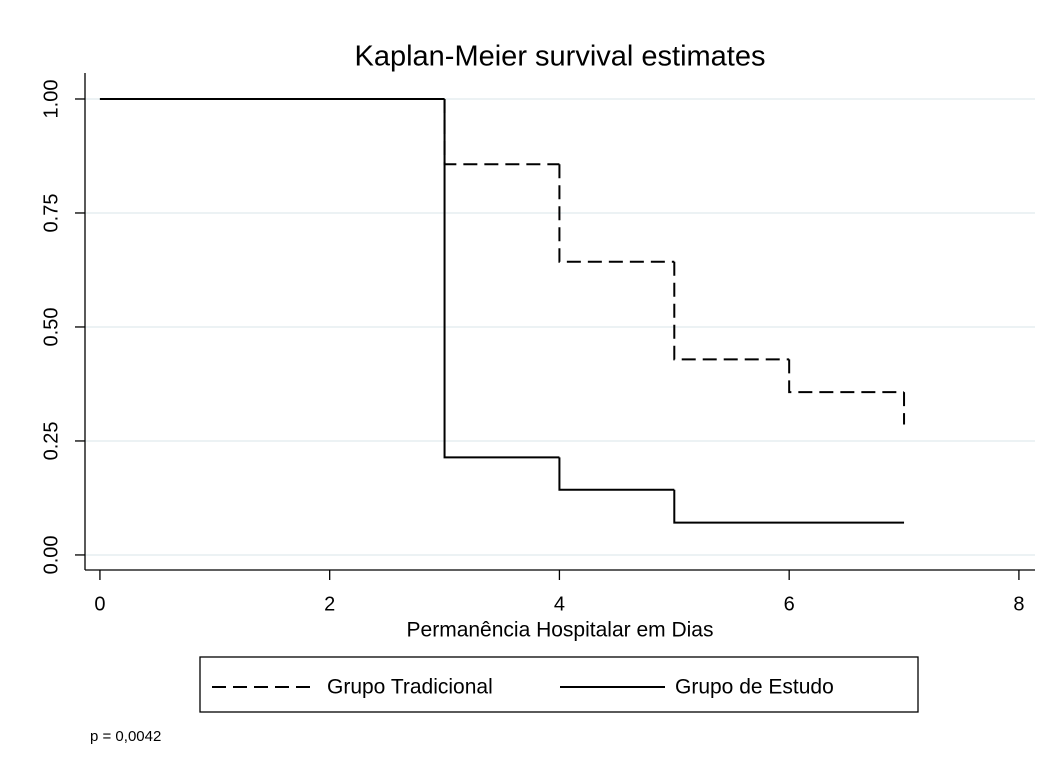 Image resolution: width=1050 pixels, height=769 pixels. I want to click on legend-box, so click(559, 684).